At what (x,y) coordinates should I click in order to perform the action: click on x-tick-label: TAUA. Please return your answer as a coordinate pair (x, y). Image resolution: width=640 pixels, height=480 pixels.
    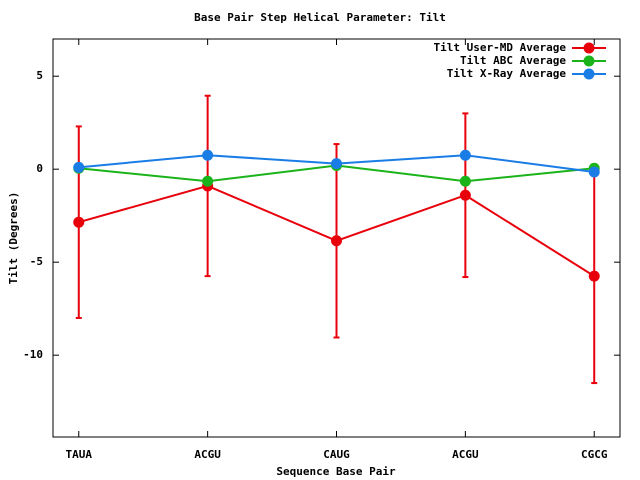
    Looking at the image, I should click on (79, 454).